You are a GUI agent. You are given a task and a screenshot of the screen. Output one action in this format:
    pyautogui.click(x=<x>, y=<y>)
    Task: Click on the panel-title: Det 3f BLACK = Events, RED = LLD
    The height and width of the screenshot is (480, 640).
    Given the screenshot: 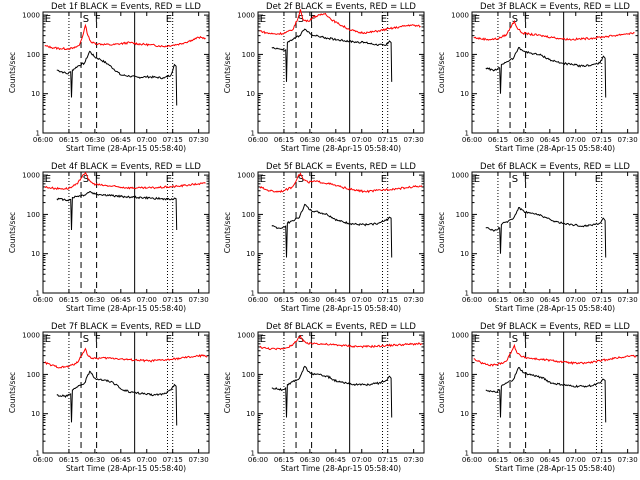 What is the action you would take?
    pyautogui.click(x=555, y=7)
    